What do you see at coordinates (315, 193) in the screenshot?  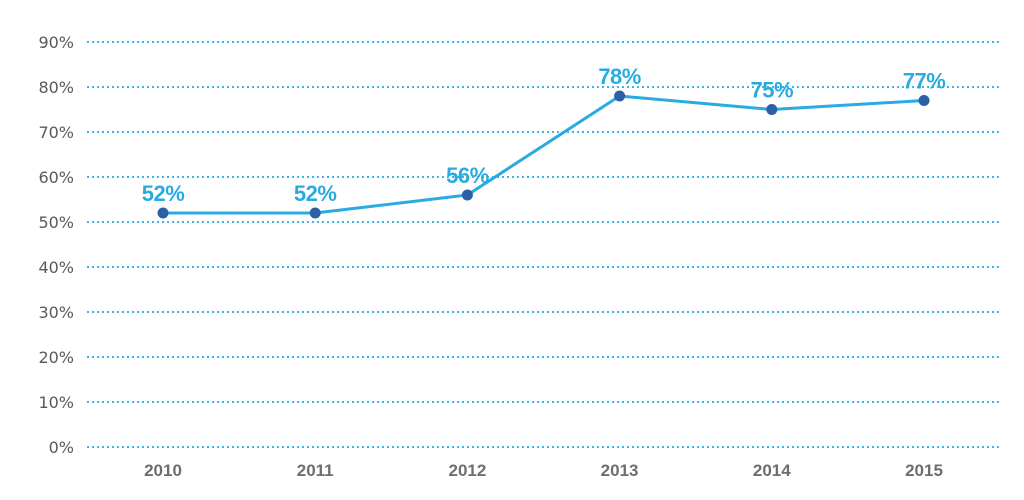 I see `point-label-2011: 52%` at bounding box center [315, 193].